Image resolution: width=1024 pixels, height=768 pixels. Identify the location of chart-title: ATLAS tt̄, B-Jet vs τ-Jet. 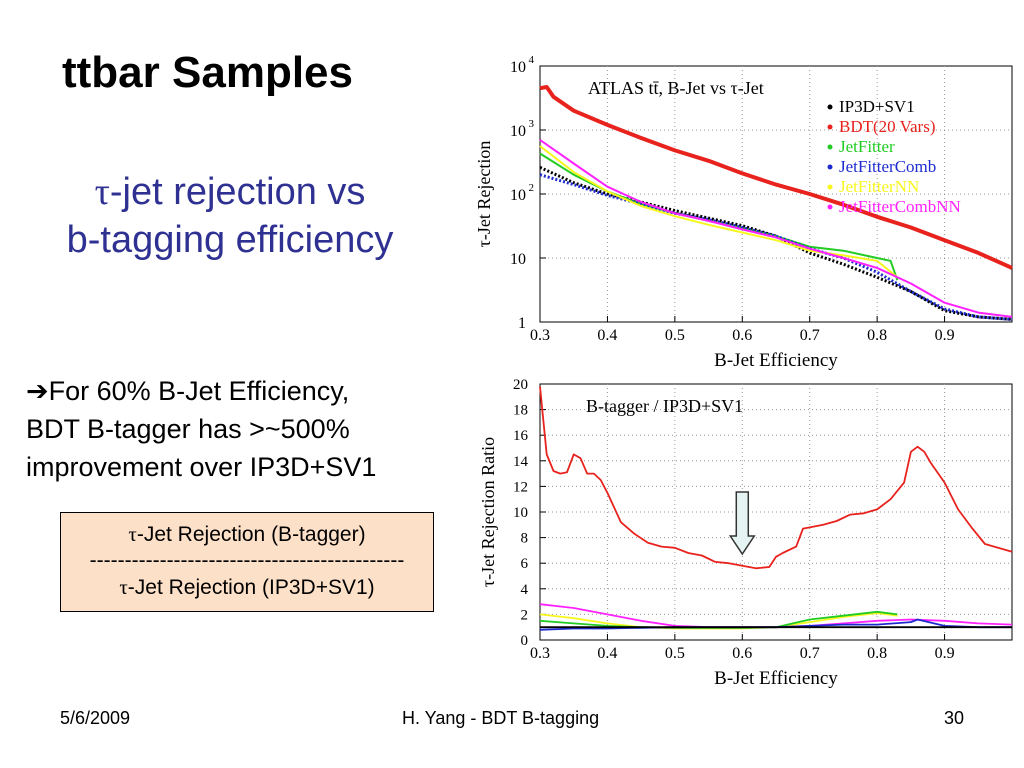
(676, 88).